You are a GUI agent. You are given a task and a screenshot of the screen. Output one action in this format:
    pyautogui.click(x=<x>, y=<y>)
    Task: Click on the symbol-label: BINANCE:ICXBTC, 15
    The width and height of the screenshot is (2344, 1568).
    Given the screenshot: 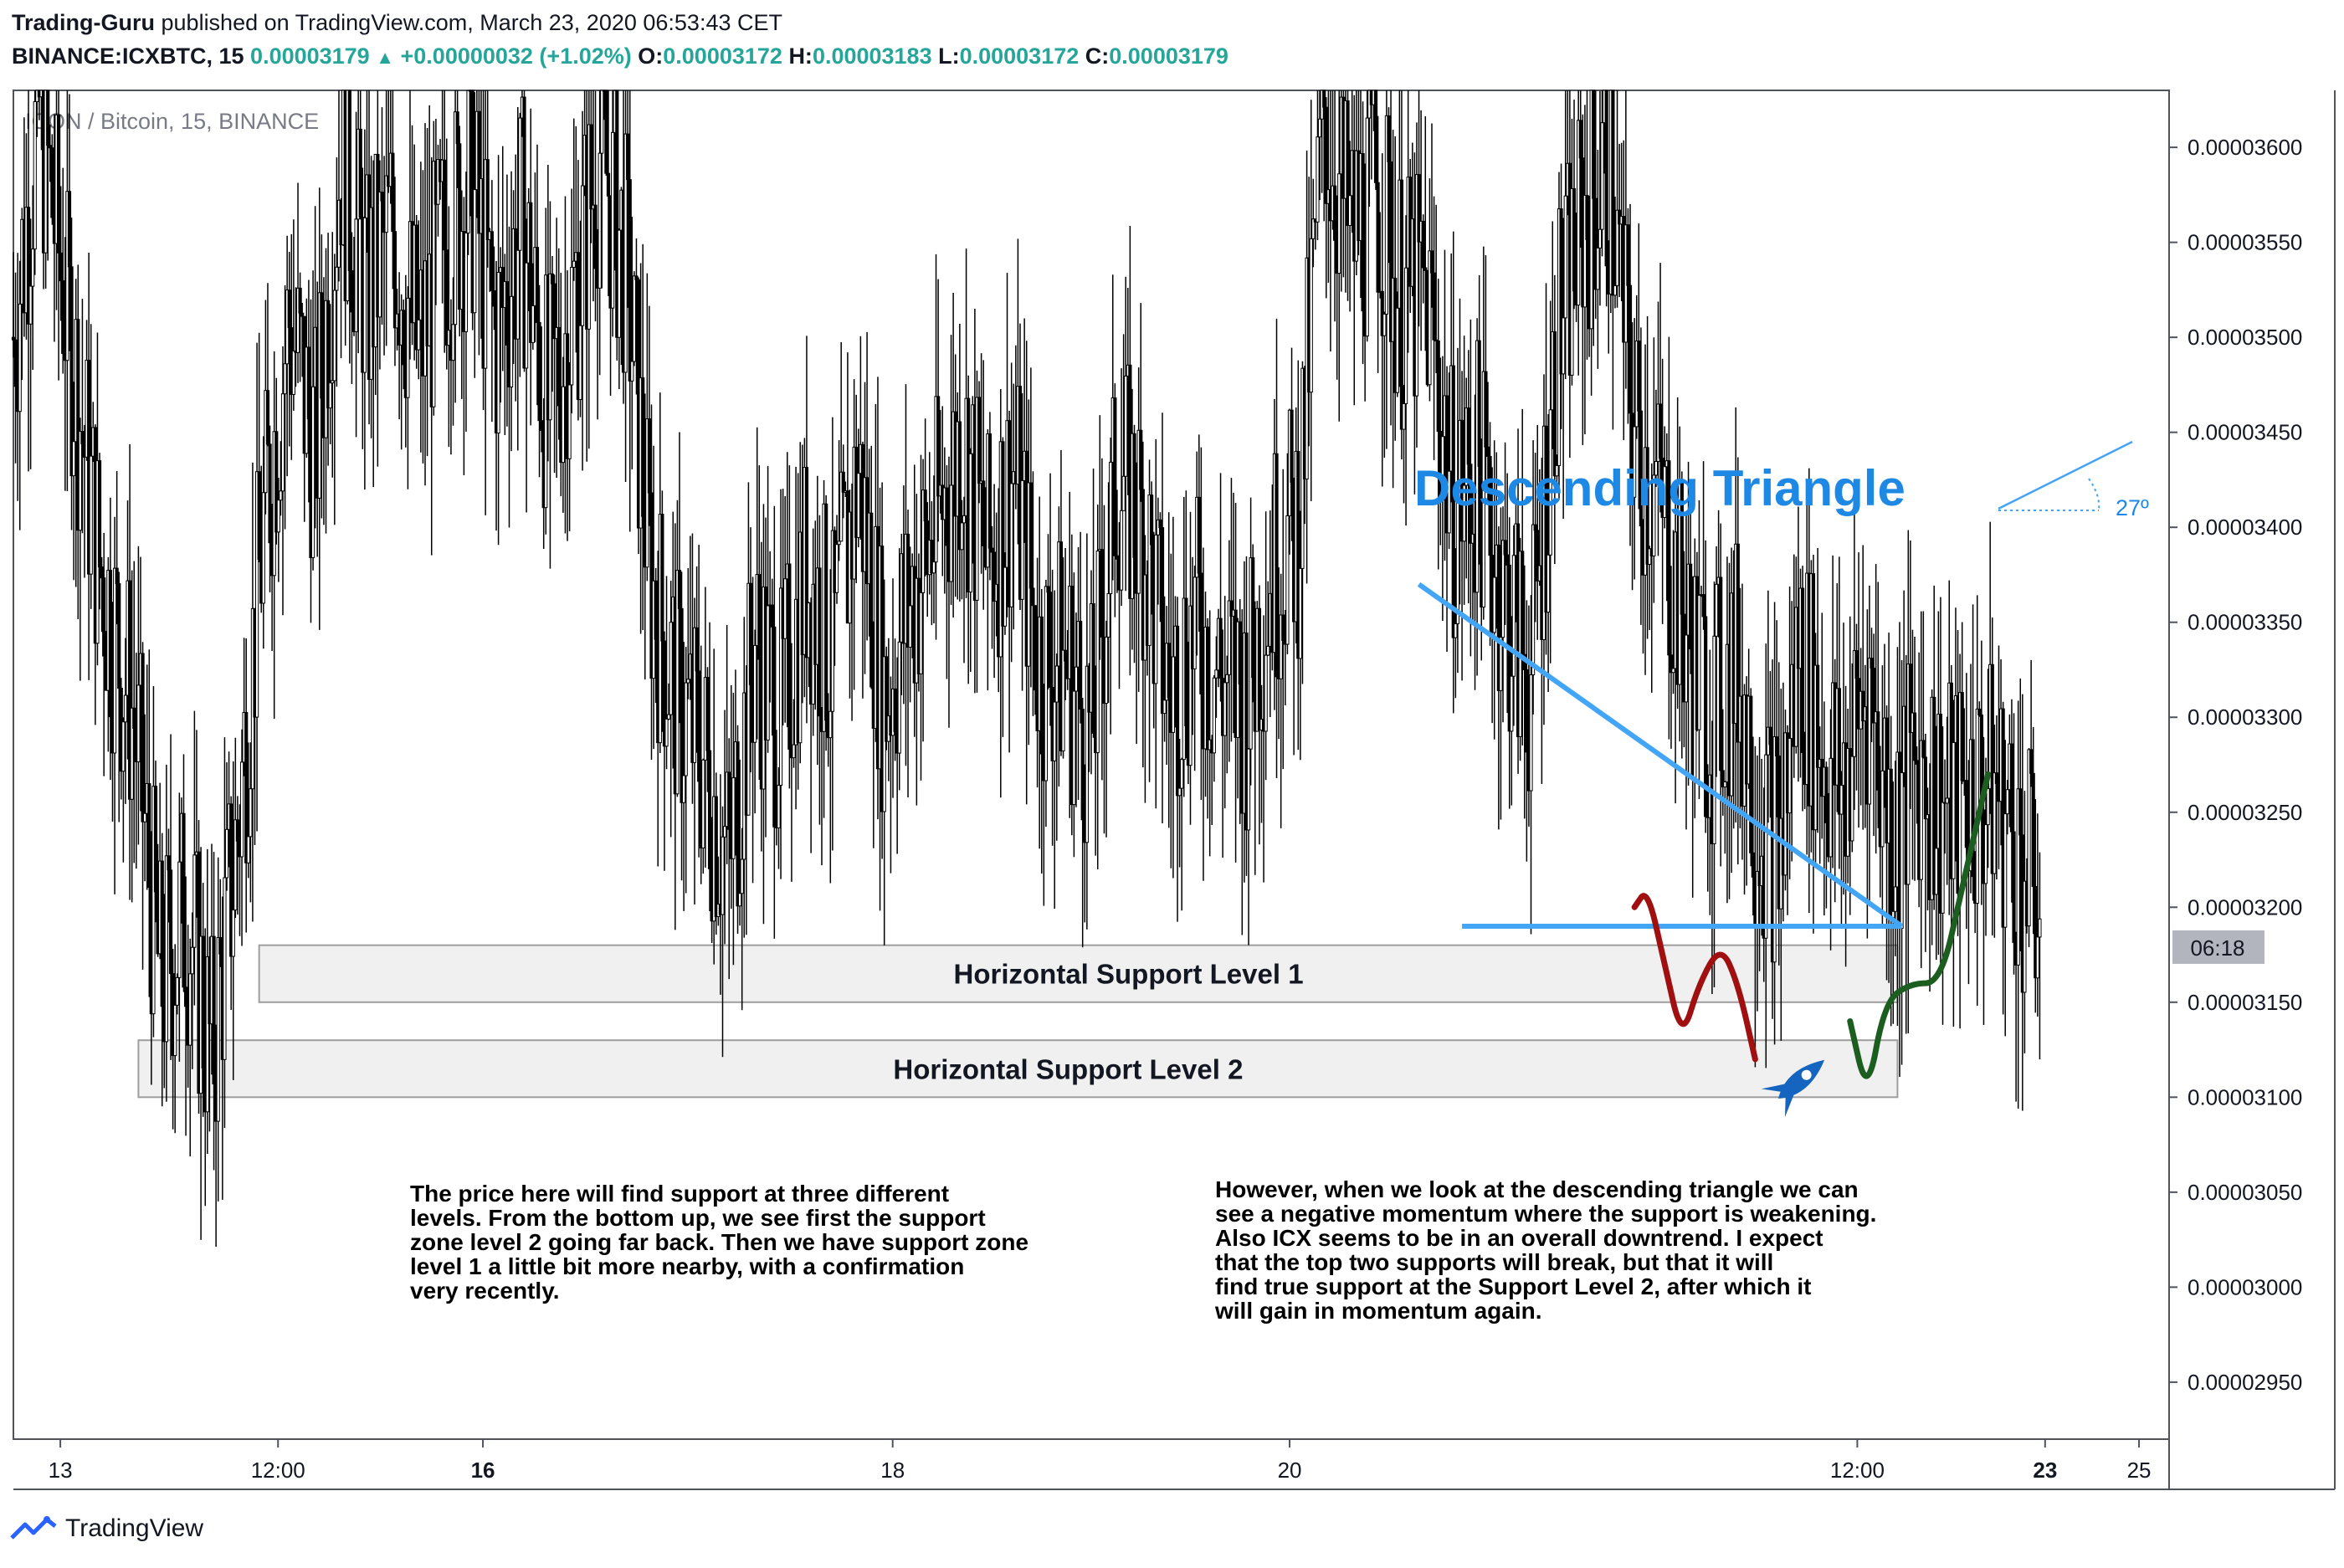 What is the action you would take?
    pyautogui.click(x=128, y=56)
    